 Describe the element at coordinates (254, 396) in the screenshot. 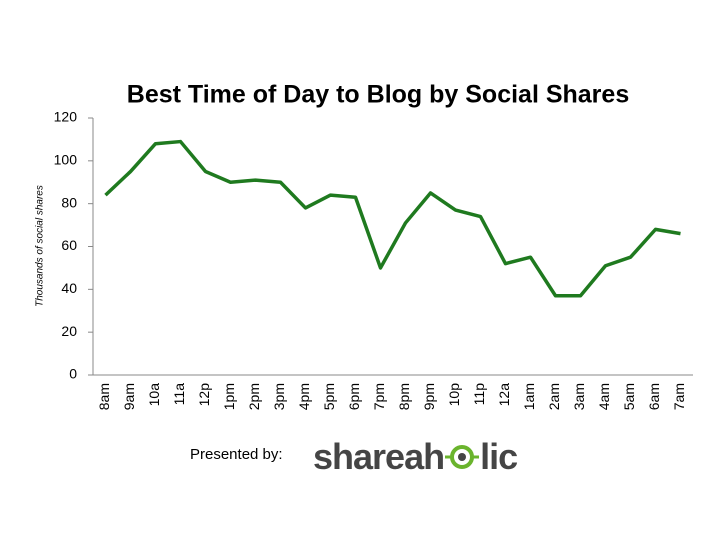

I see `x-tick-label: 2pm` at that location.